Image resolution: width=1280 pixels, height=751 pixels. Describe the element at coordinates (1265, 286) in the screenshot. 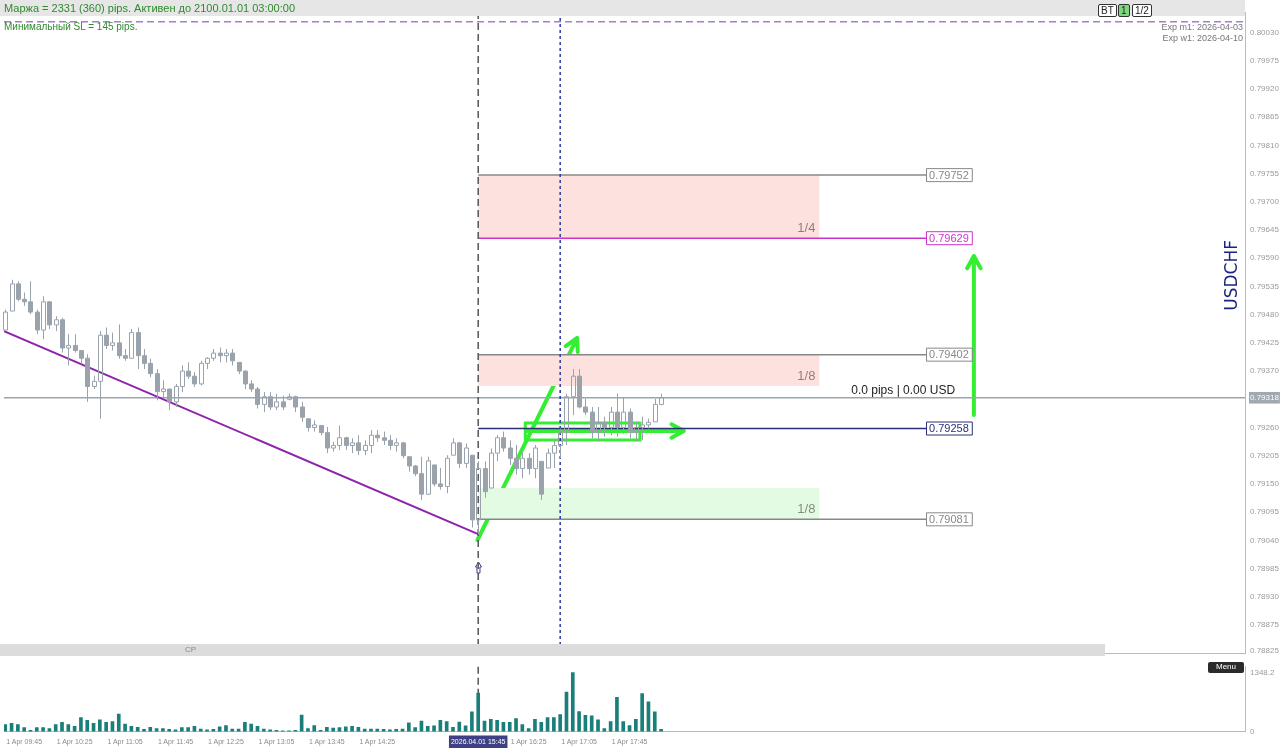

I see `y-tick-label: 0.79535` at that location.